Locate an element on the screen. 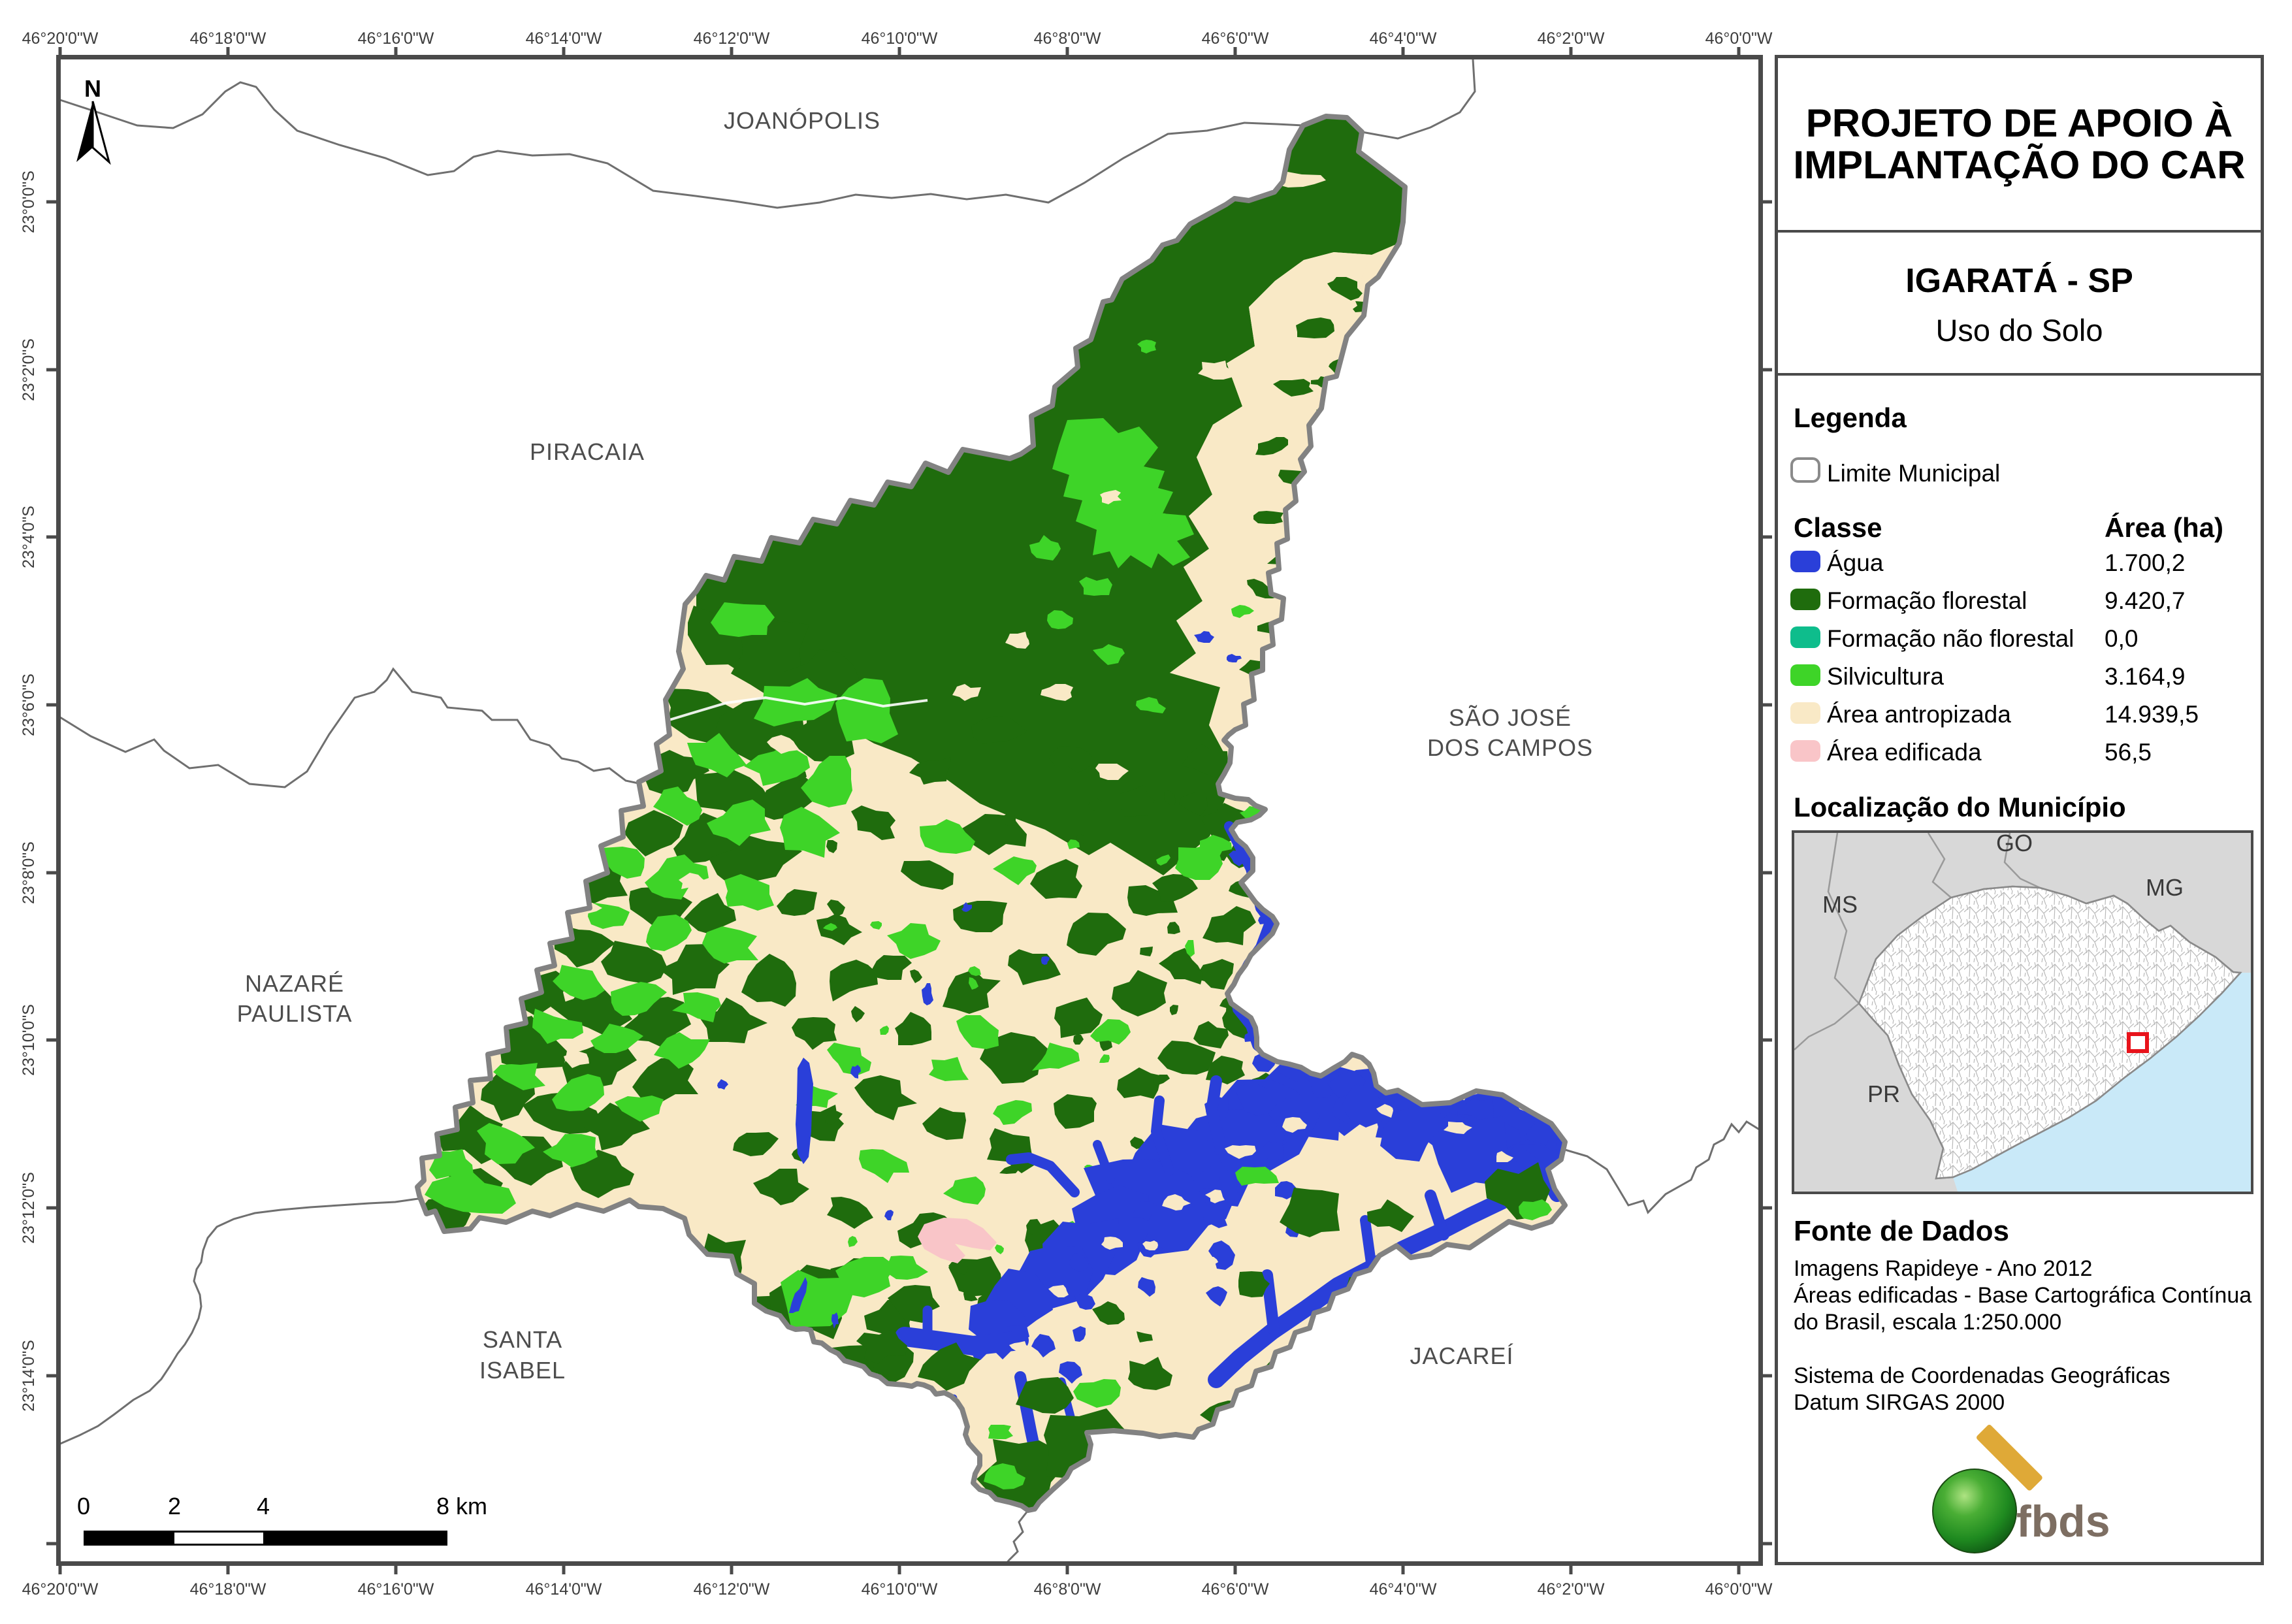  svg-text: 23°2'0"S is located at coordinates (29, 370).